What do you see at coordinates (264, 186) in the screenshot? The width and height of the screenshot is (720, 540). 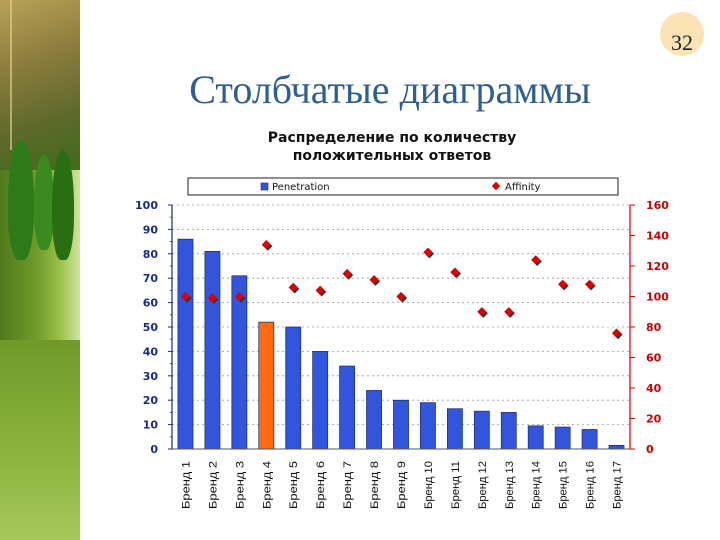 I see `legend-swatch-penetration` at bounding box center [264, 186].